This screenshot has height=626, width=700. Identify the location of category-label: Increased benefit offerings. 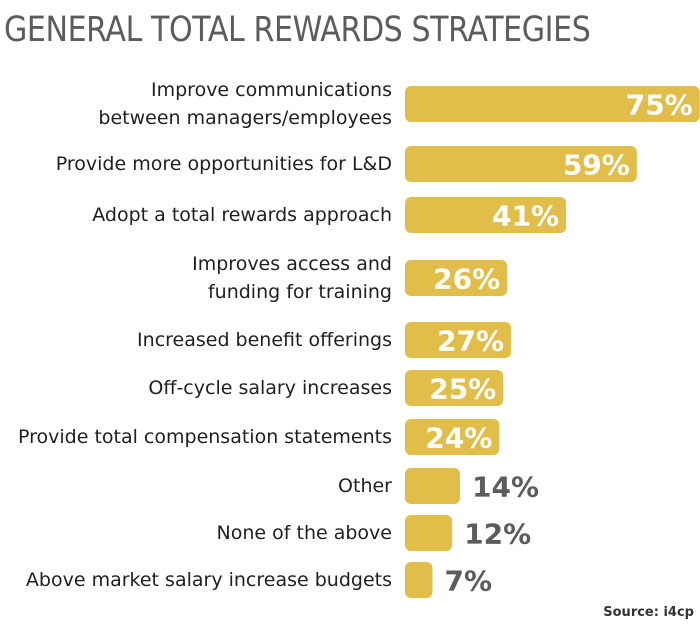
(264, 340).